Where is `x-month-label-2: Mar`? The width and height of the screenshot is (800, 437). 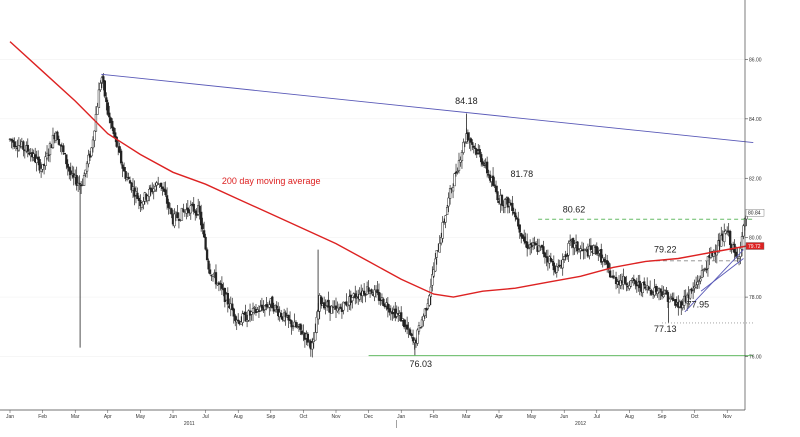 x-month-label-2: Mar is located at coordinates (75, 417).